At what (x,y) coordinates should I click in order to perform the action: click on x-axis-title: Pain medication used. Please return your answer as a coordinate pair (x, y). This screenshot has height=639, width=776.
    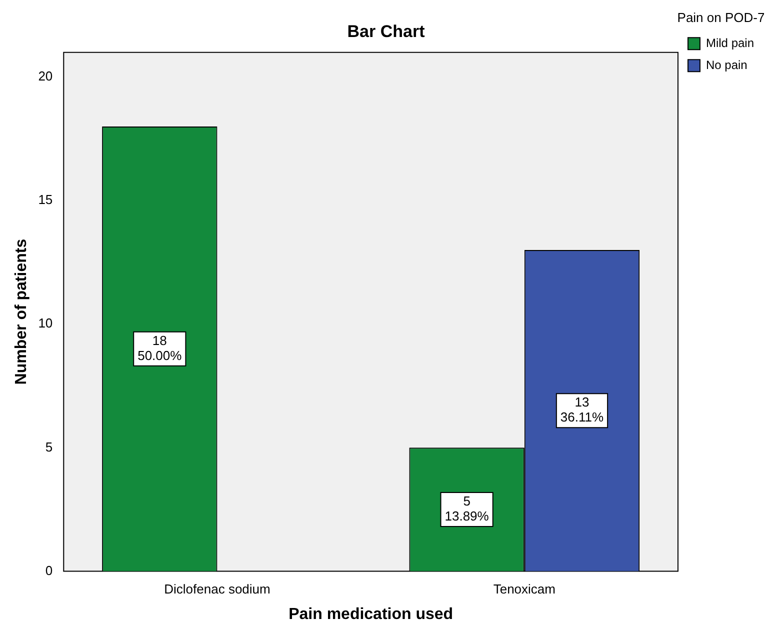
    Looking at the image, I should click on (371, 614).